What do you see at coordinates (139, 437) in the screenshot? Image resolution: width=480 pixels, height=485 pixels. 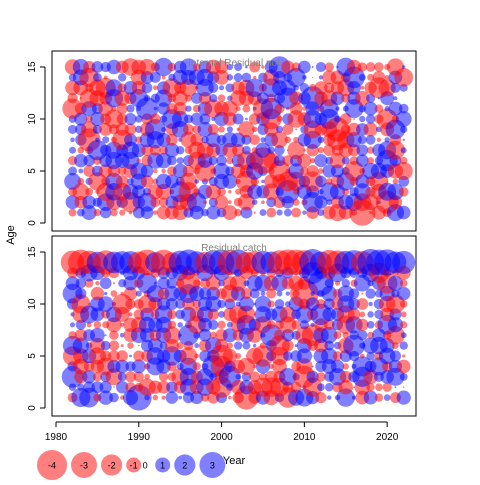 I see `x-tick-label: 1990` at bounding box center [139, 437].